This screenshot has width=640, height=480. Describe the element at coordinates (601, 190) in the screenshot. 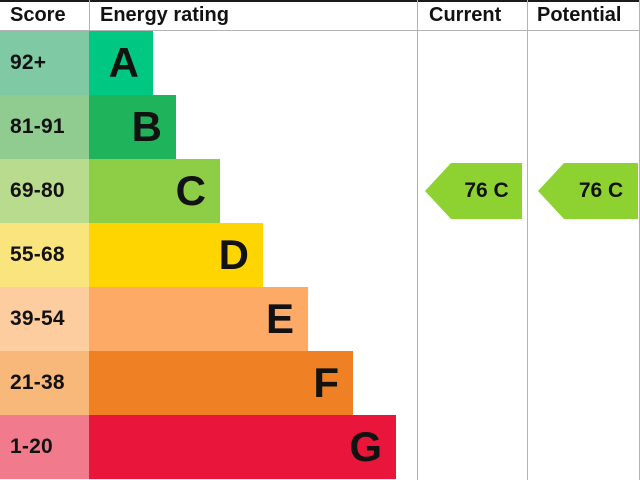

I see `potential-rating-value: 76 C` at that location.